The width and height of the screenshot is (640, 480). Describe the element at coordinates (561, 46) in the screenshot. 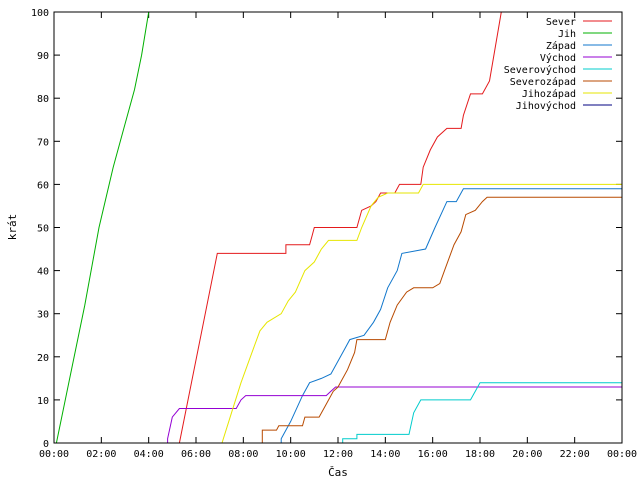

I see `legend-label: Západ` at that location.